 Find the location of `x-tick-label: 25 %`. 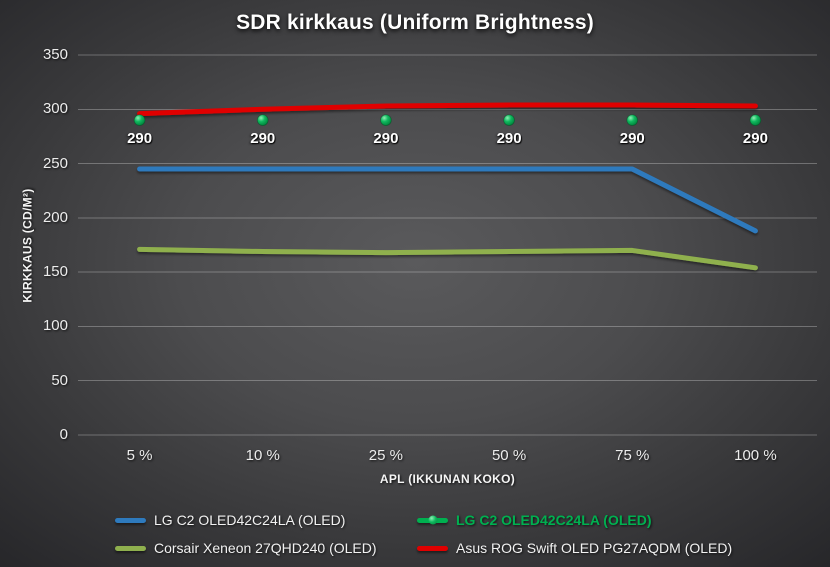

x-tick-label: 25 % is located at coordinates (385, 455).